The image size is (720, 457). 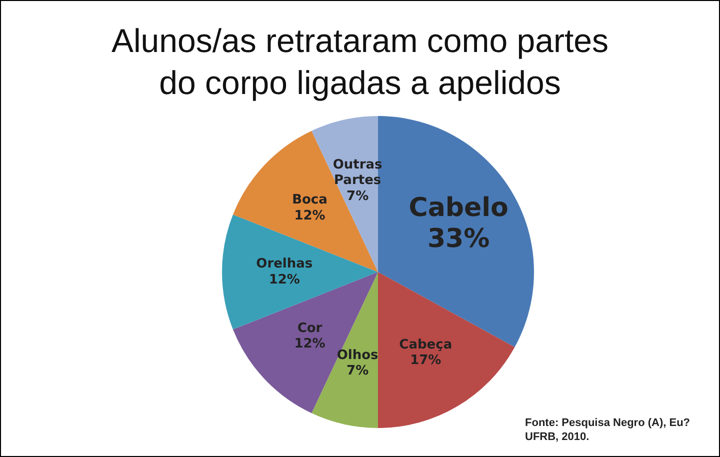 I want to click on slice-label: Cabelo, so click(x=458, y=207).